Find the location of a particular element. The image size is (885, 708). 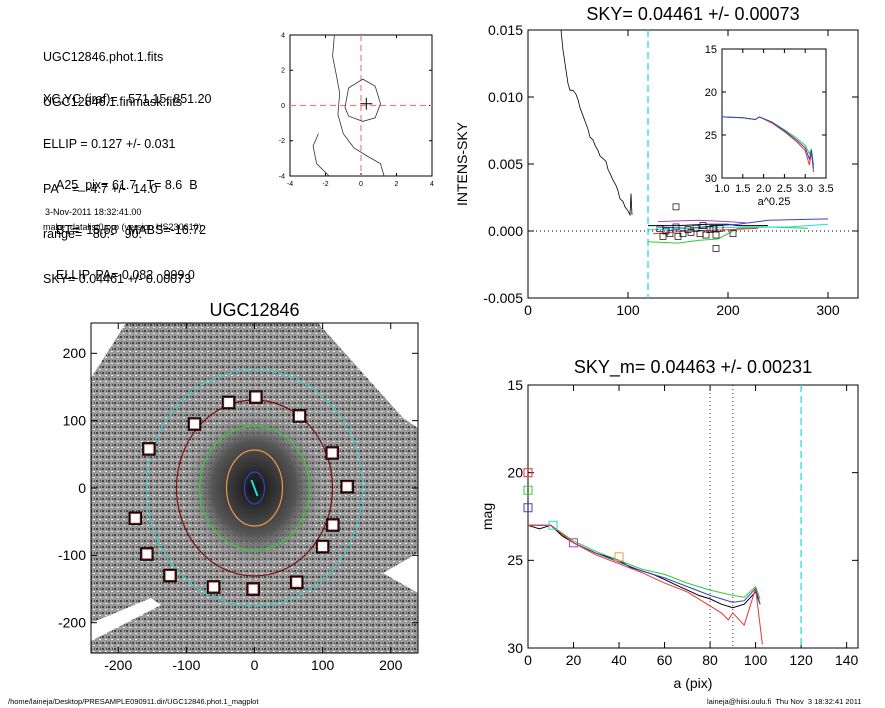

pa-value: PA = -4.7 +/- 14.0 is located at coordinates (100, 189).